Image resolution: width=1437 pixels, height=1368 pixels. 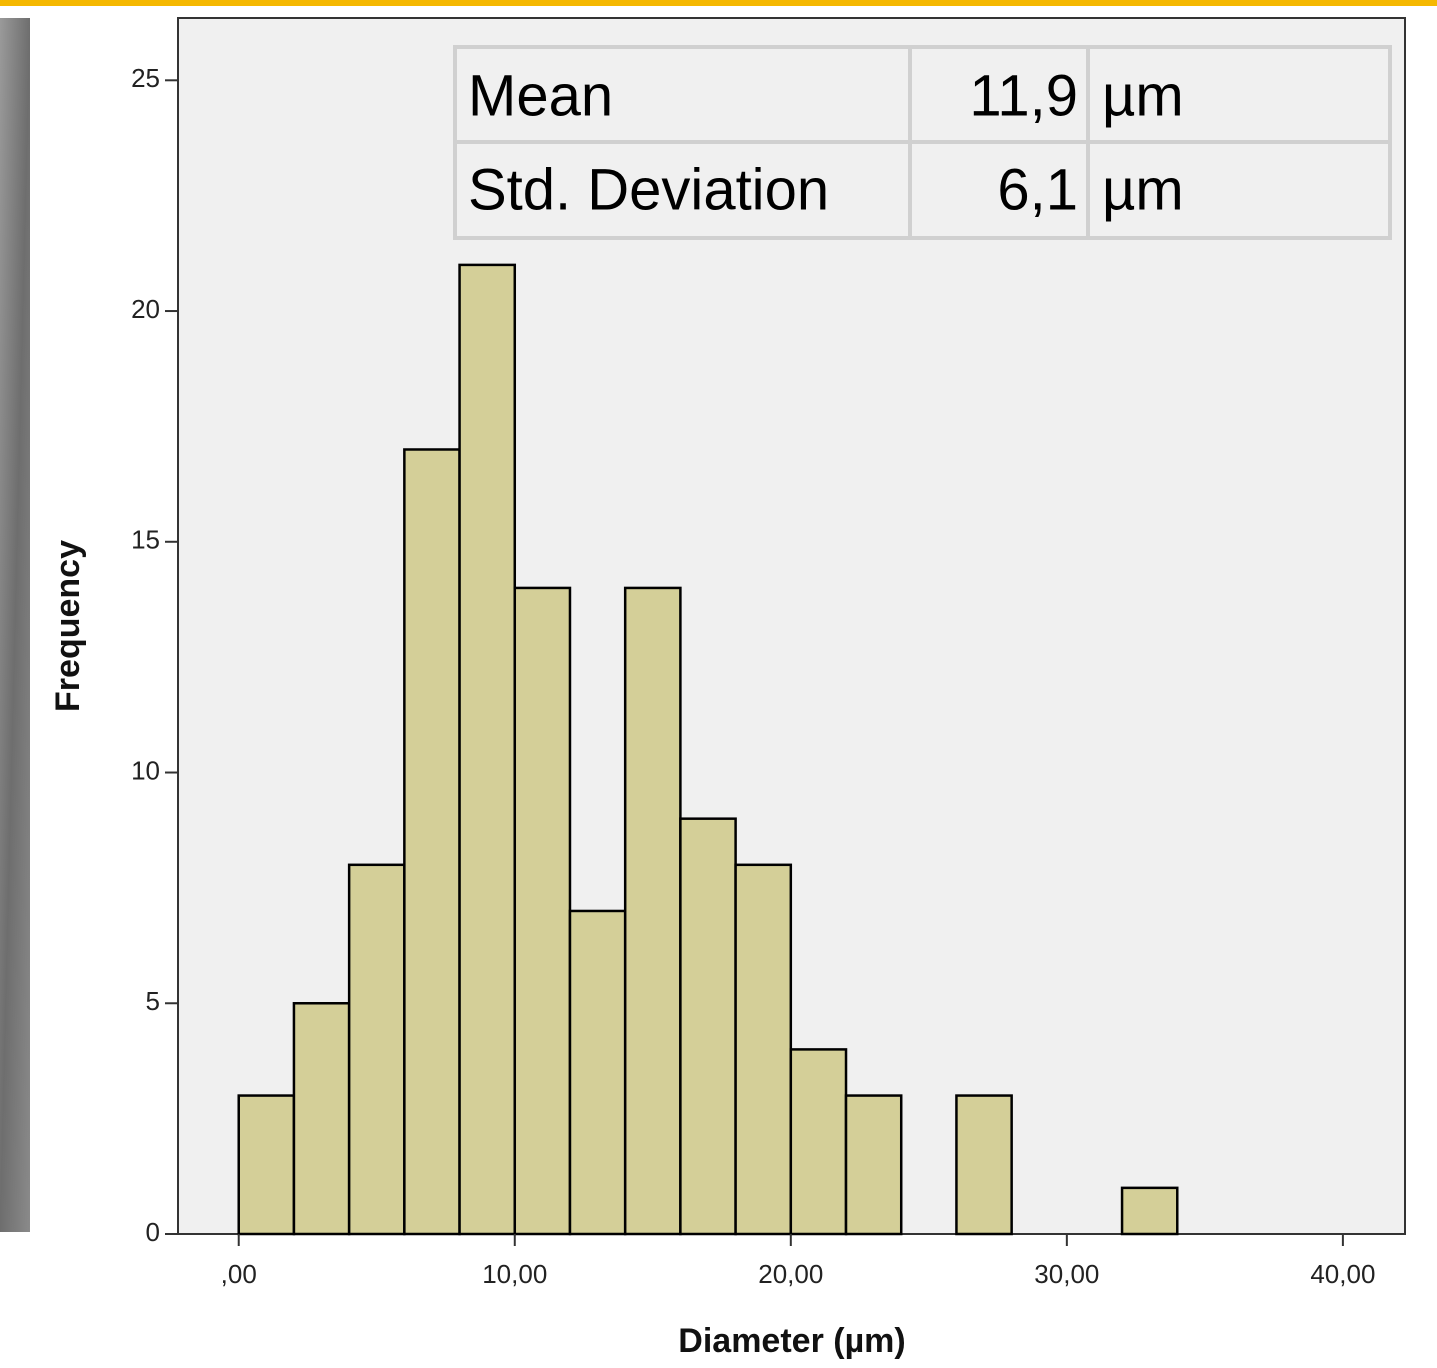 What do you see at coordinates (790, 1274) in the screenshot?
I see `x-tick-label: 20,00` at bounding box center [790, 1274].